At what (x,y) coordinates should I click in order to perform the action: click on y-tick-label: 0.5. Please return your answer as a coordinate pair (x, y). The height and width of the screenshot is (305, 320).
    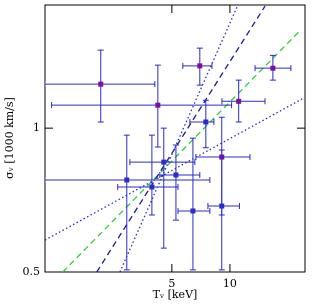
    Looking at the image, I should click on (32, 271).